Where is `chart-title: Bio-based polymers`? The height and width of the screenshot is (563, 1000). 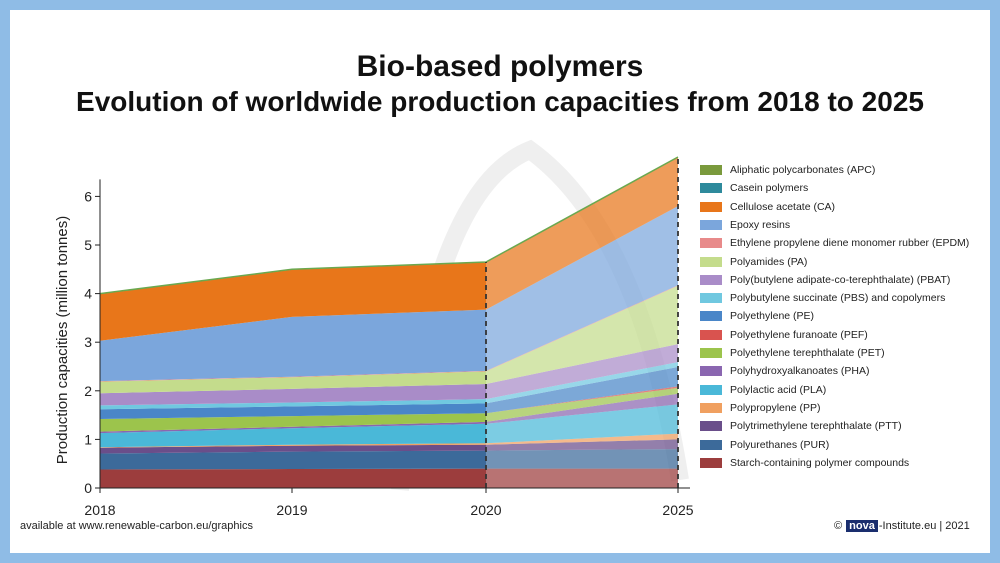
chart-title: Bio-based polymers is located at coordinates (500, 66).